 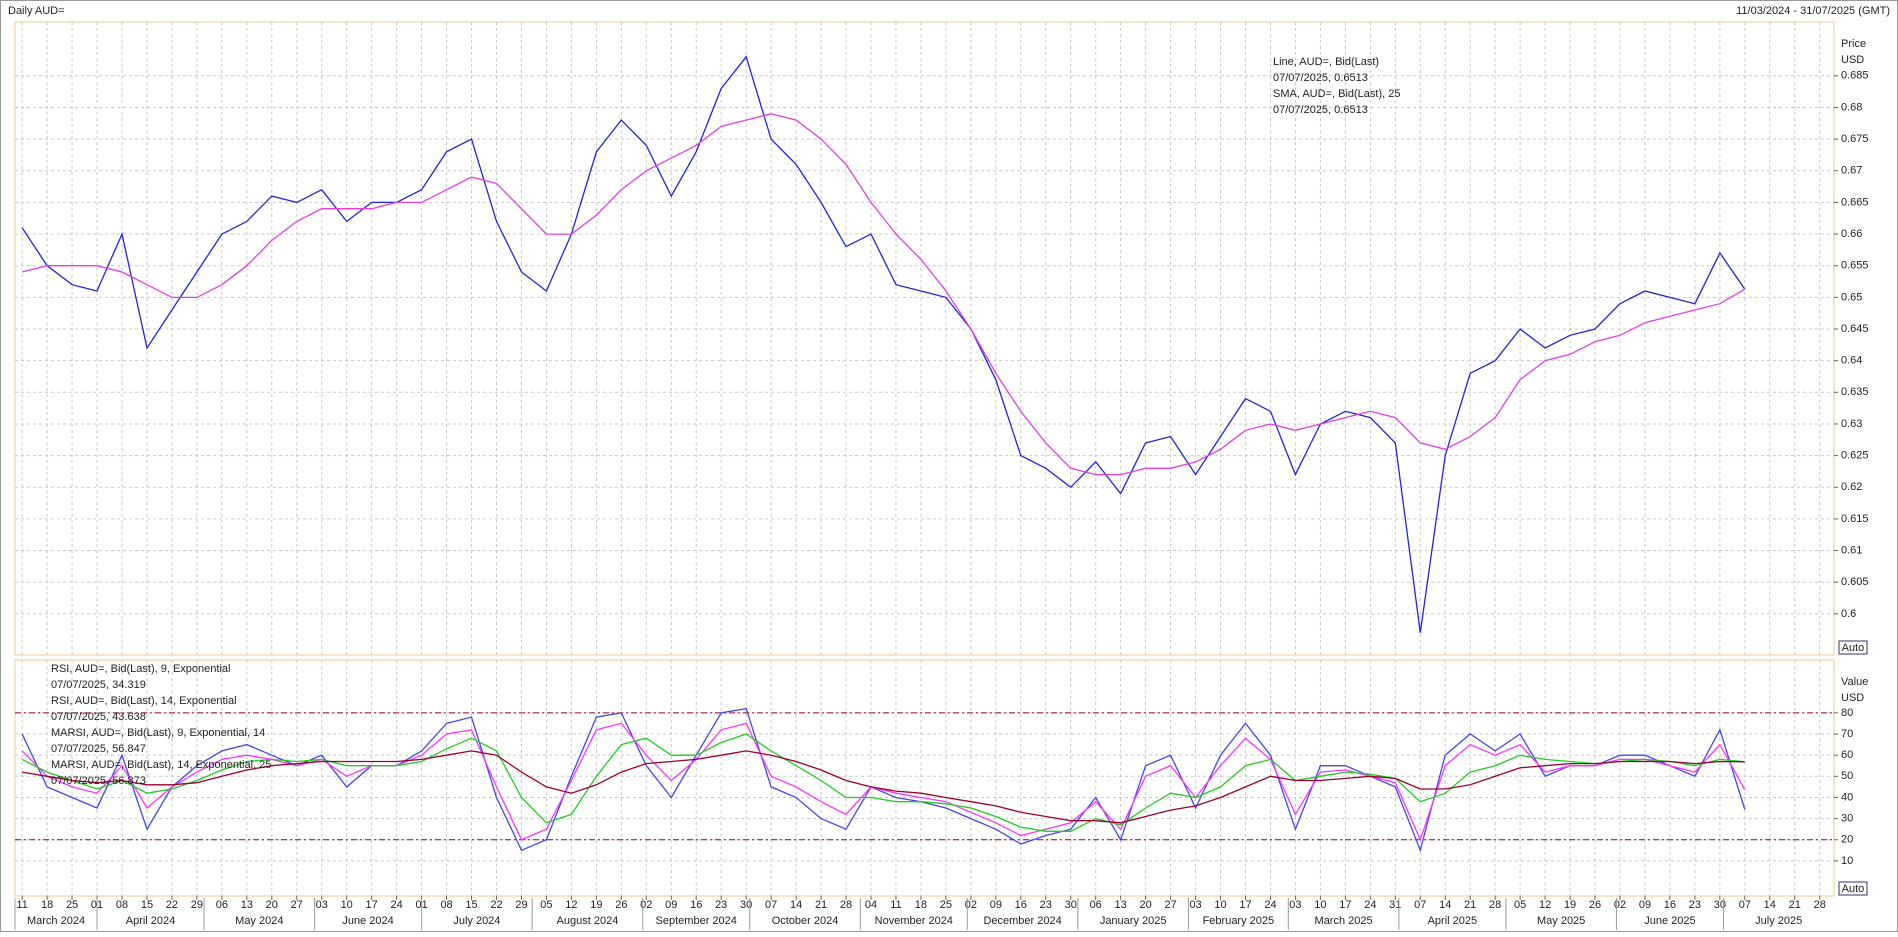 What do you see at coordinates (1855, 76) in the screenshot?
I see `y-tick-label: 0.685` at bounding box center [1855, 76].